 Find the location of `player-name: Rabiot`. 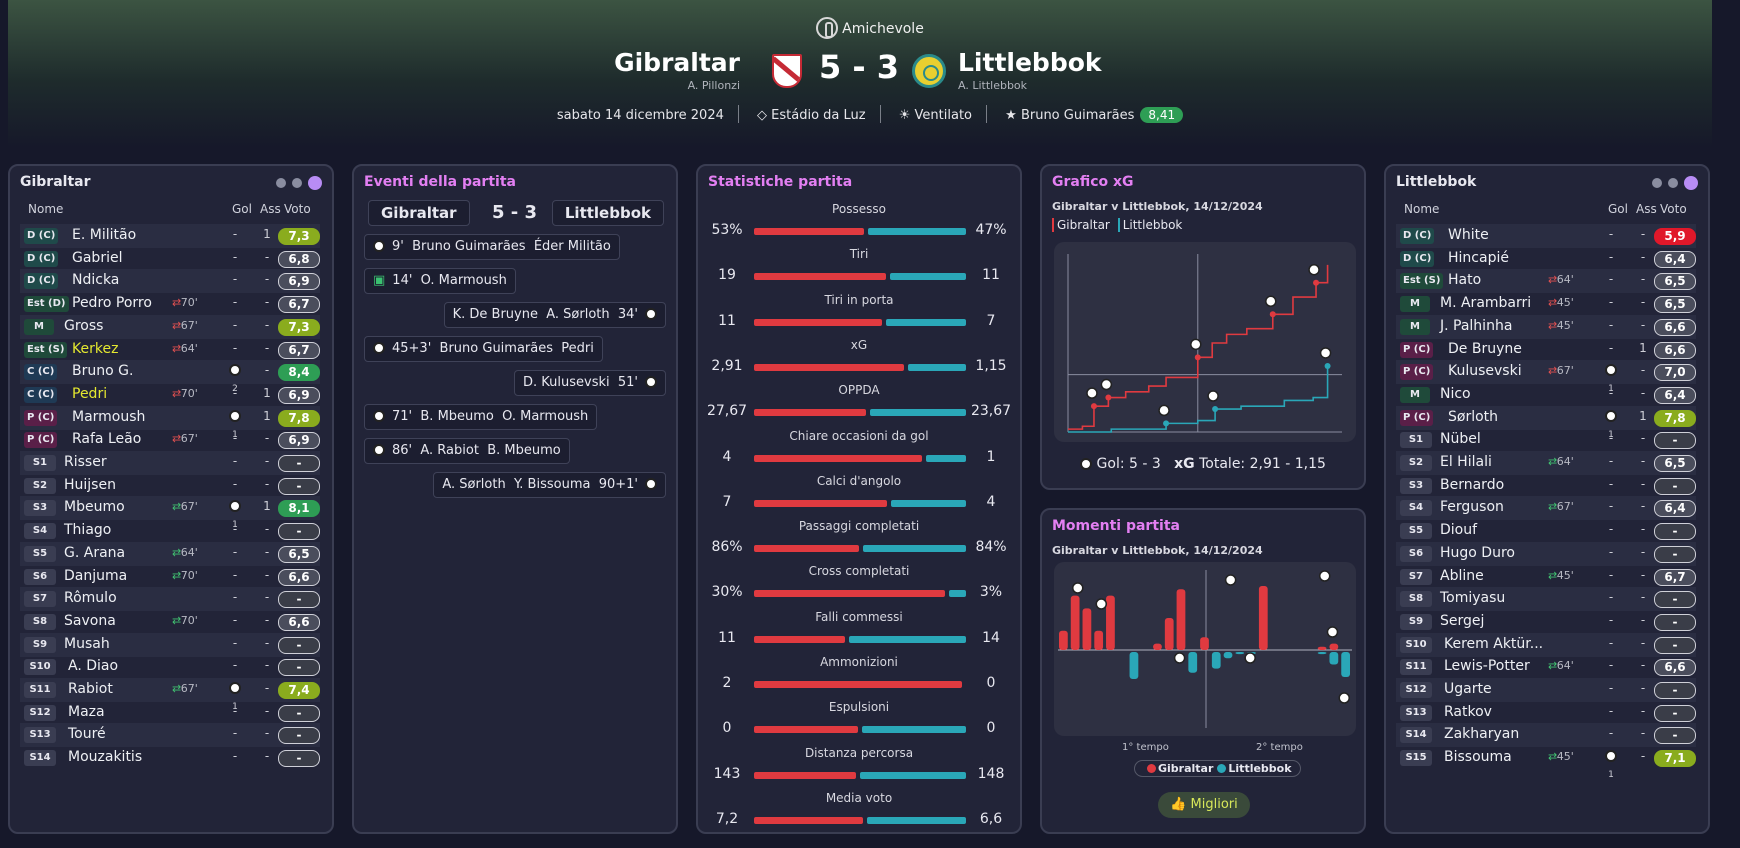

player-name: Rabiot is located at coordinates (90, 689).